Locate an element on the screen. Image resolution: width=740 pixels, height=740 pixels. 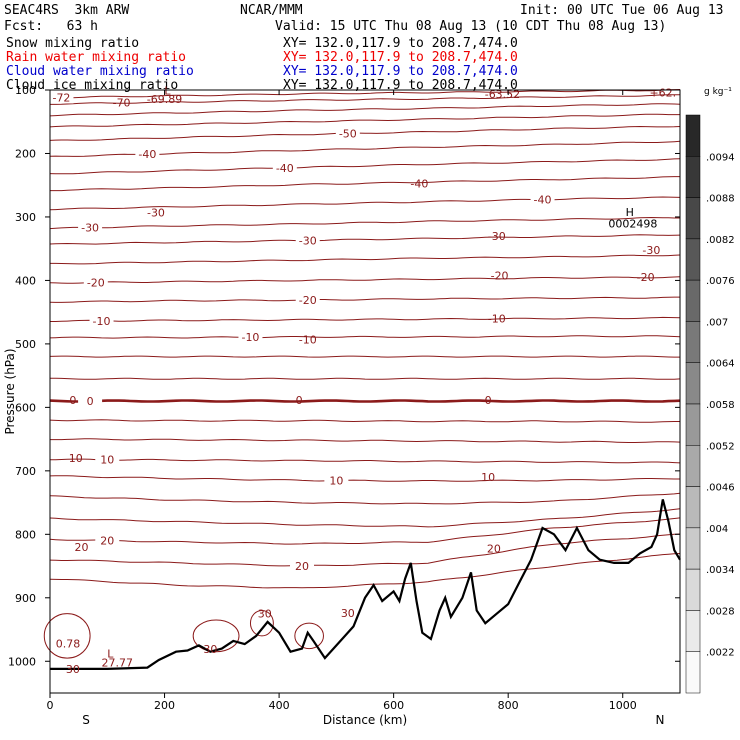
x-axis-label: Distance (km) is located at coordinates (365, 720).